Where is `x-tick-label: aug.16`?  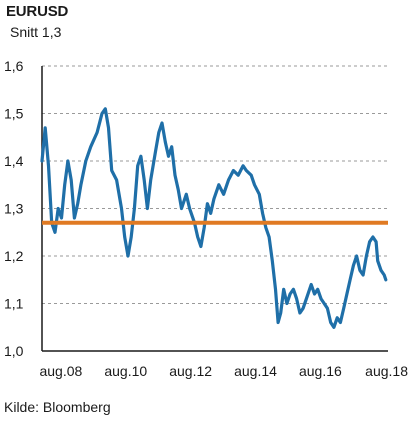 x-tick-label: aug.16 is located at coordinates (320, 371).